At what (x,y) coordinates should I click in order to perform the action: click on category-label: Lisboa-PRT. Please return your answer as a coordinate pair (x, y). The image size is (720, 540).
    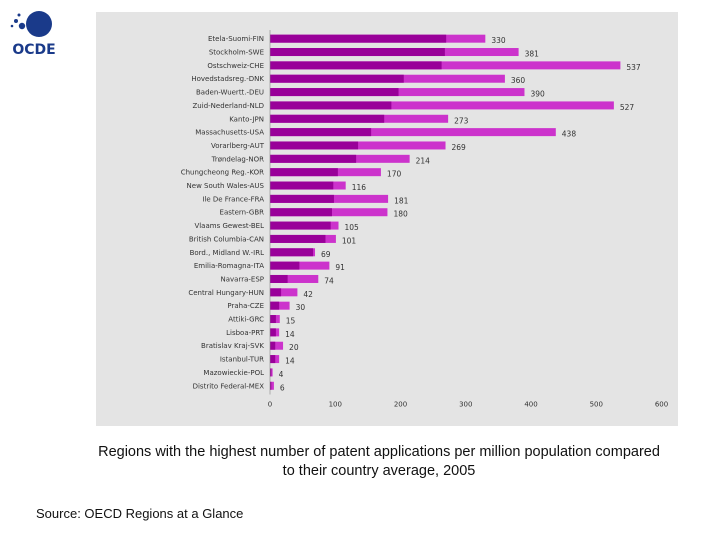
    Looking at the image, I should click on (245, 333).